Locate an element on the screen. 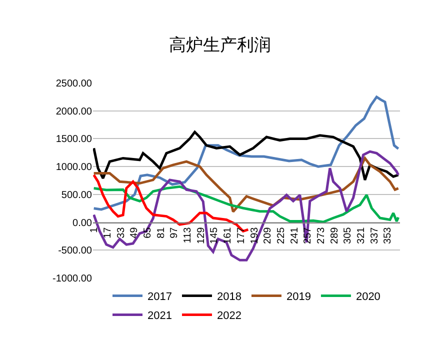  x-tick-label: 65 is located at coordinates (148, 232).